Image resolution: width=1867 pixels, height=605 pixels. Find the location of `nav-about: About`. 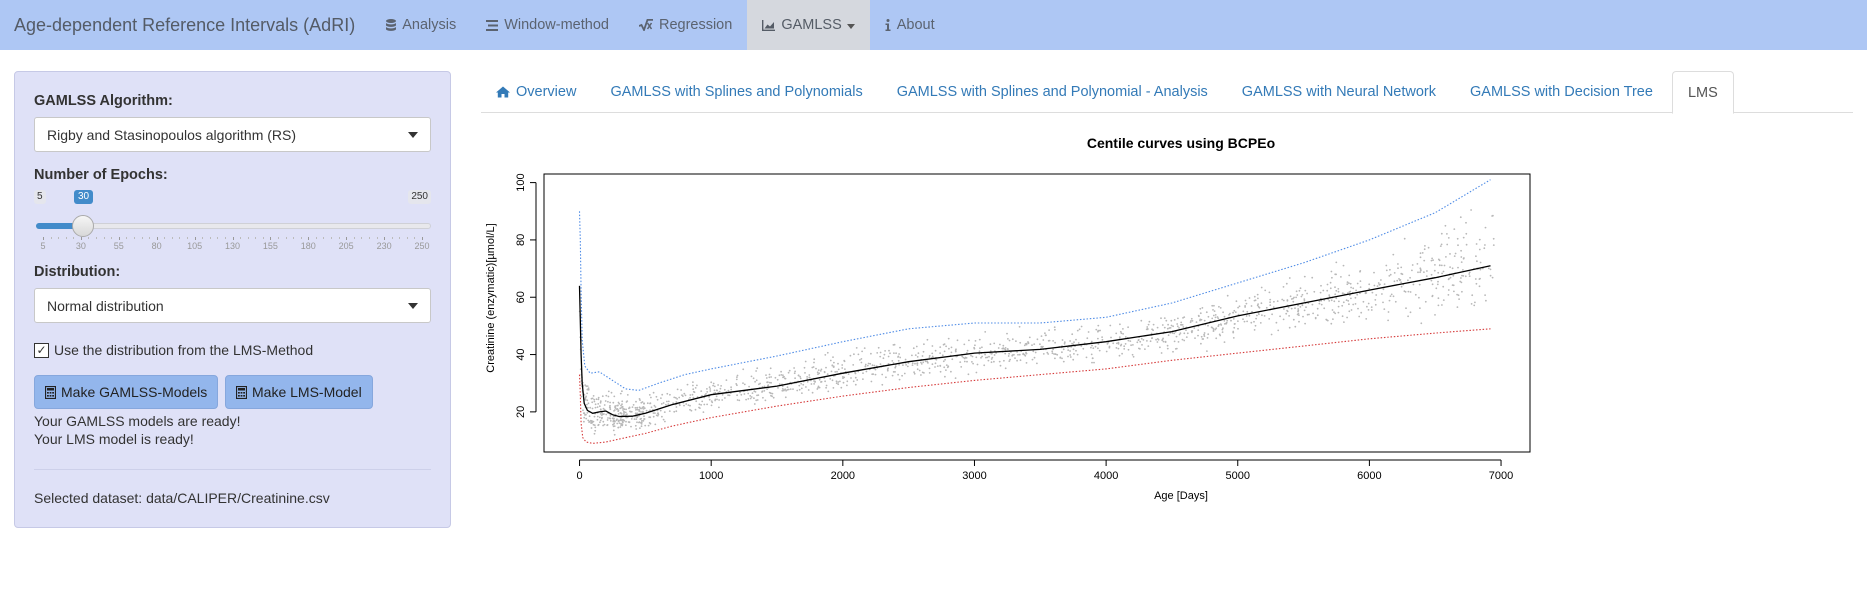

nav-about: About is located at coordinates (910, 25).